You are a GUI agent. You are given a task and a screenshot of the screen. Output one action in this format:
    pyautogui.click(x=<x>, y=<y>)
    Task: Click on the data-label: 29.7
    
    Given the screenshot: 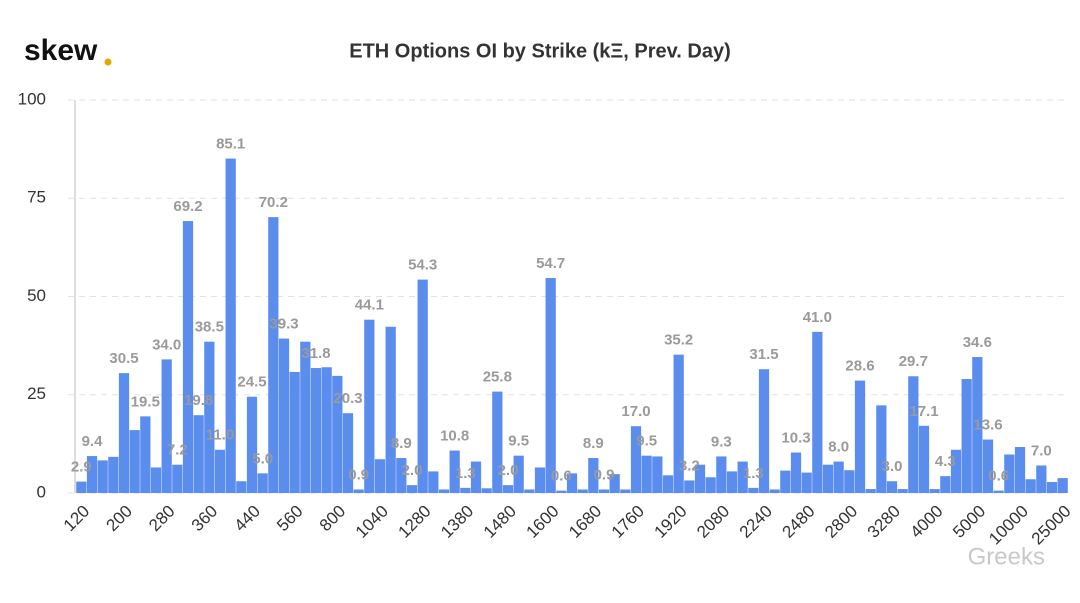 What is the action you would take?
    pyautogui.click(x=913, y=361)
    